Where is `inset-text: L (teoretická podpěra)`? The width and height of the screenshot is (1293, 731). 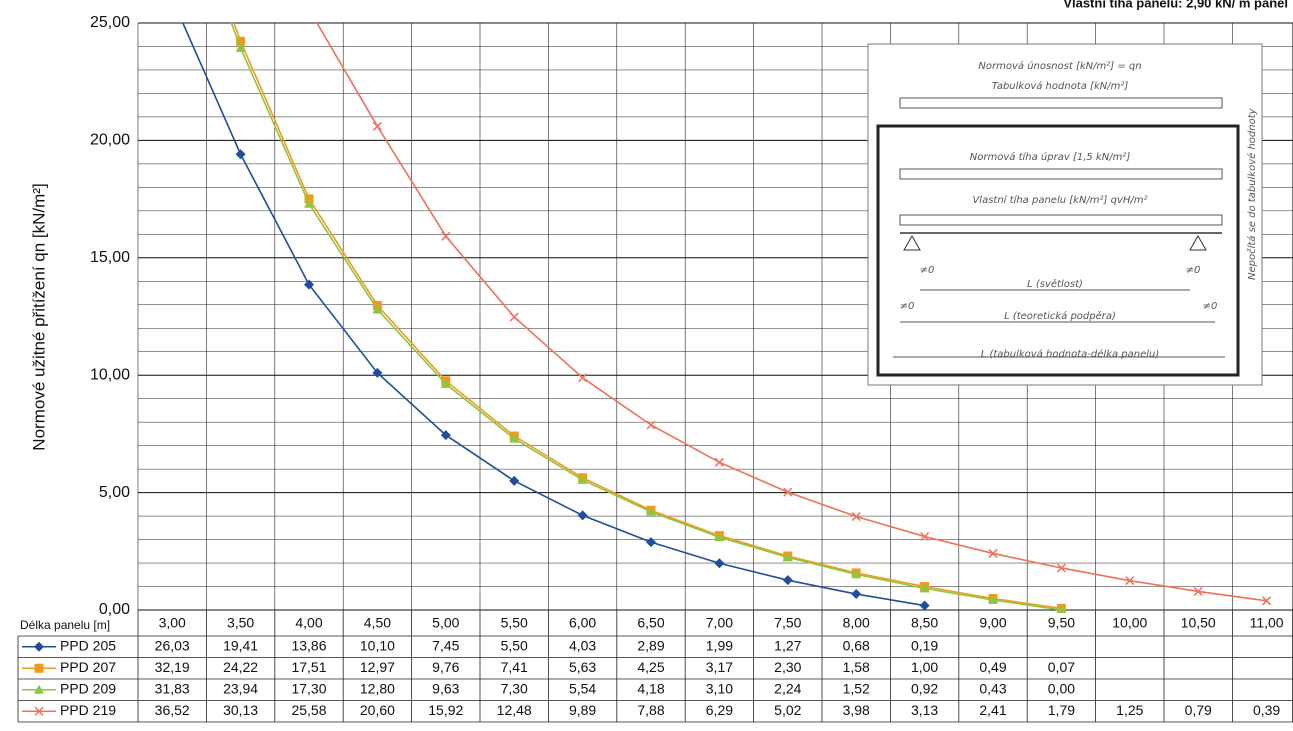 inset-text: L (teoretická podpěra) is located at coordinates (1060, 316).